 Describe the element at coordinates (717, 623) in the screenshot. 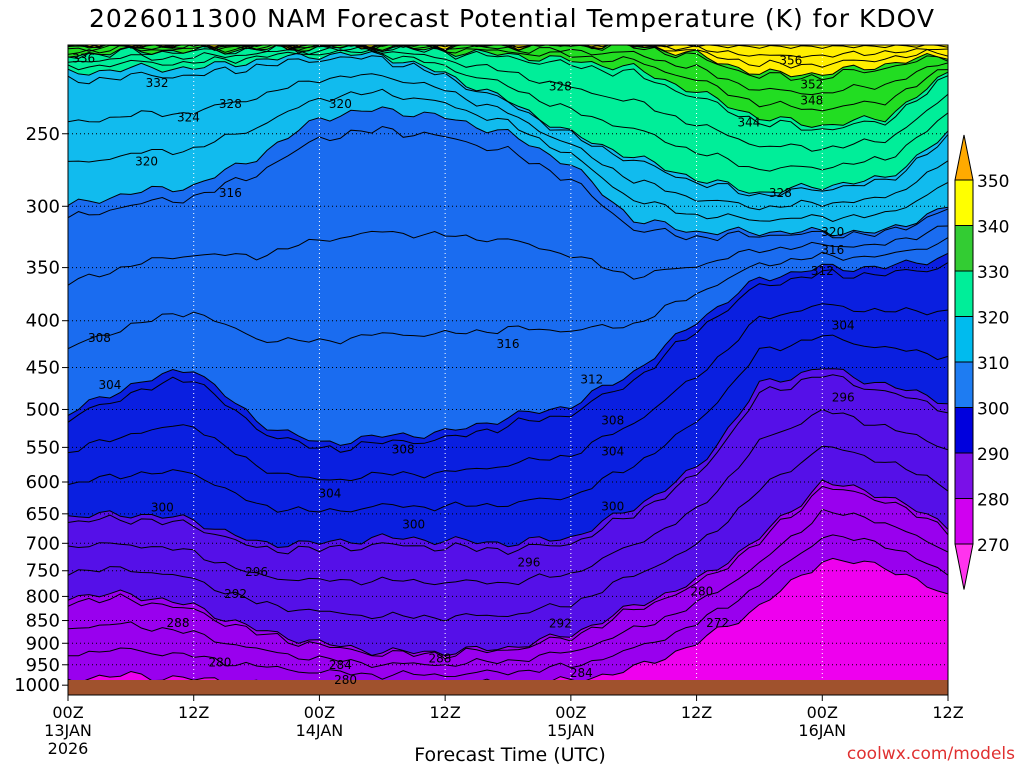

I see `contour-label: 272` at that location.